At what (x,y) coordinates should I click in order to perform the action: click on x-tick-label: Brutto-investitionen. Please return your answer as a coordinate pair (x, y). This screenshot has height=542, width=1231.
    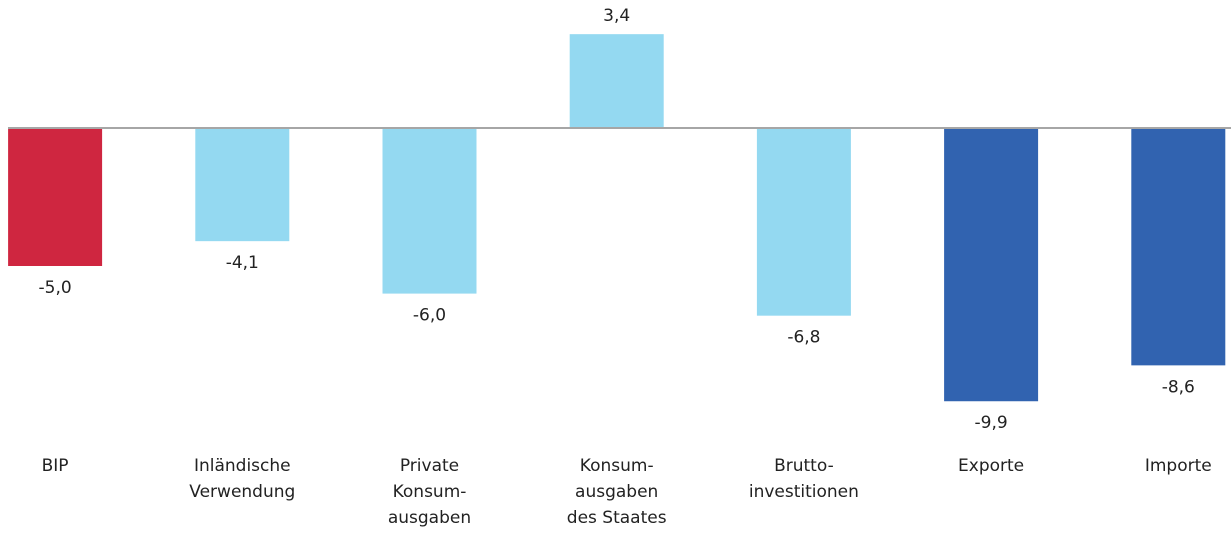
    Looking at the image, I should click on (804, 479).